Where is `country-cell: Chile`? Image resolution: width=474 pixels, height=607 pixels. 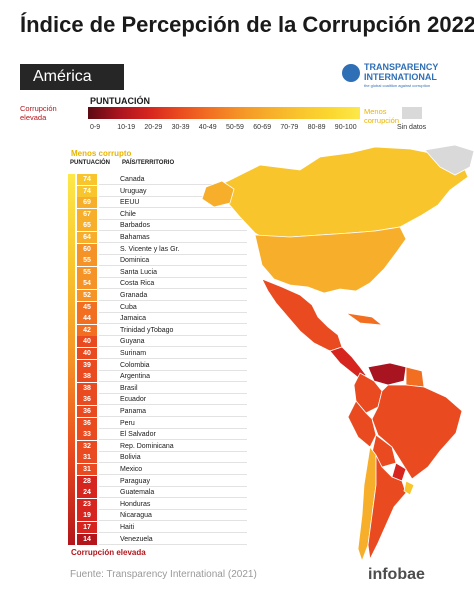
country-cell: Chile is located at coordinates (128, 214).